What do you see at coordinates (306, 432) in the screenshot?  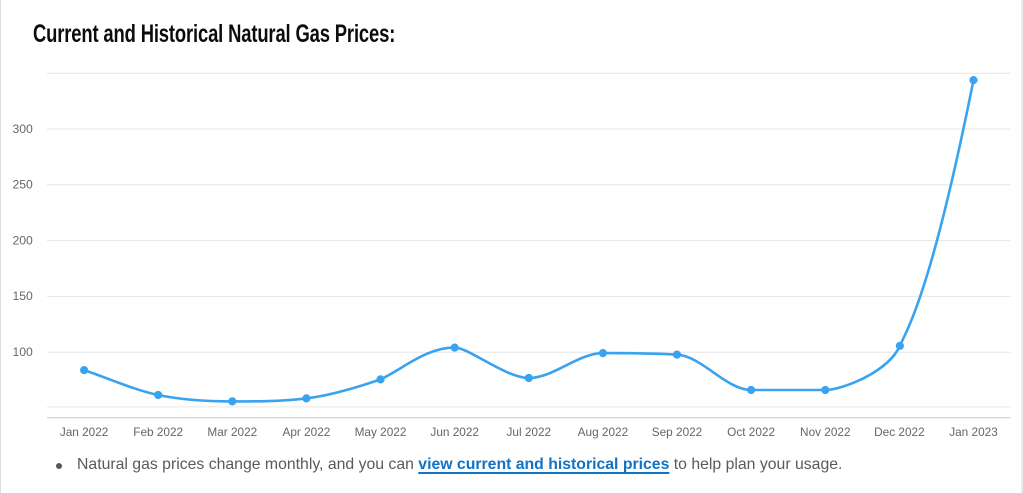 I see `svg-text: Apr 2022` at bounding box center [306, 432].